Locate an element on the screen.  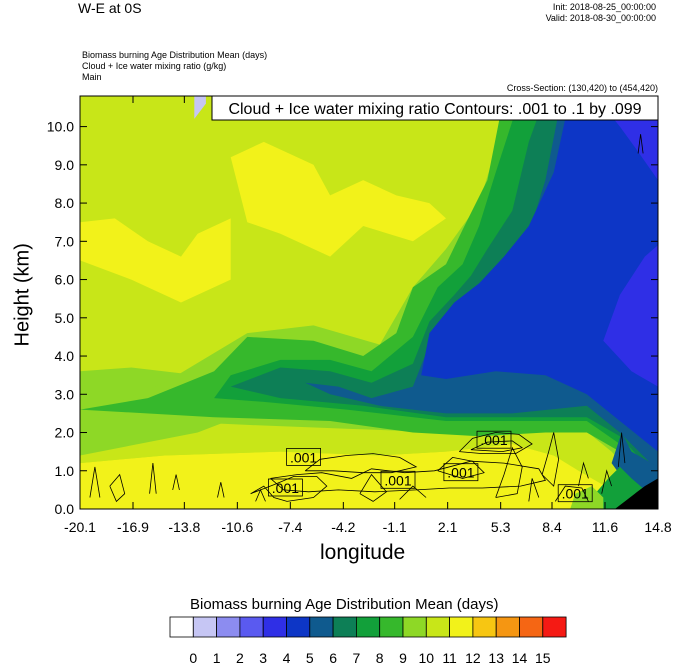
colorbar-label: 12 is located at coordinates (473, 658).